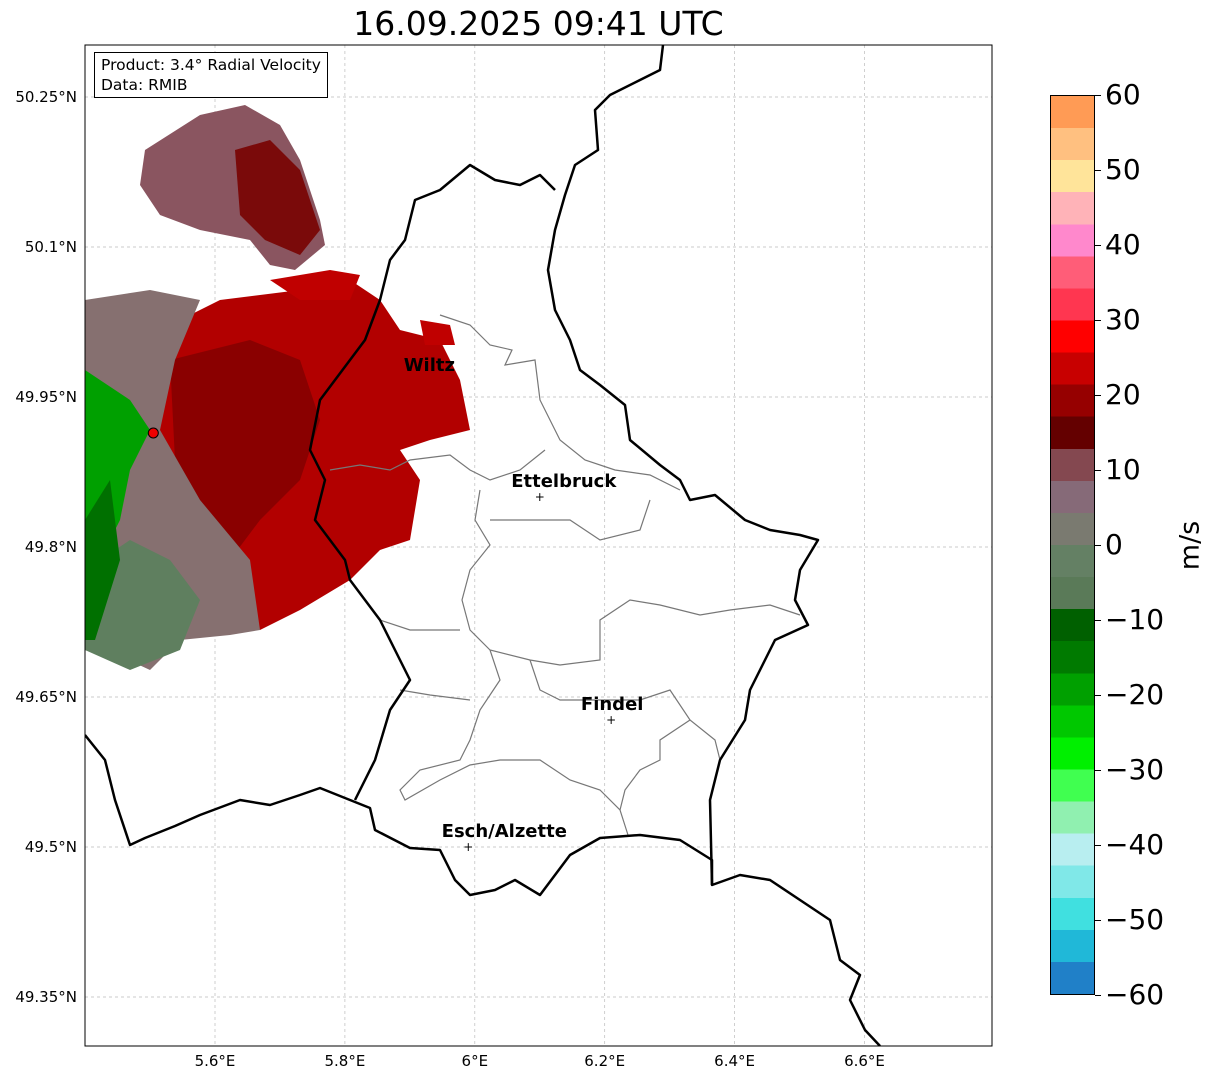 Image resolution: width=1207 pixels, height=1081 pixels. I want to click on city-label: Ettelbruck, so click(564, 481).